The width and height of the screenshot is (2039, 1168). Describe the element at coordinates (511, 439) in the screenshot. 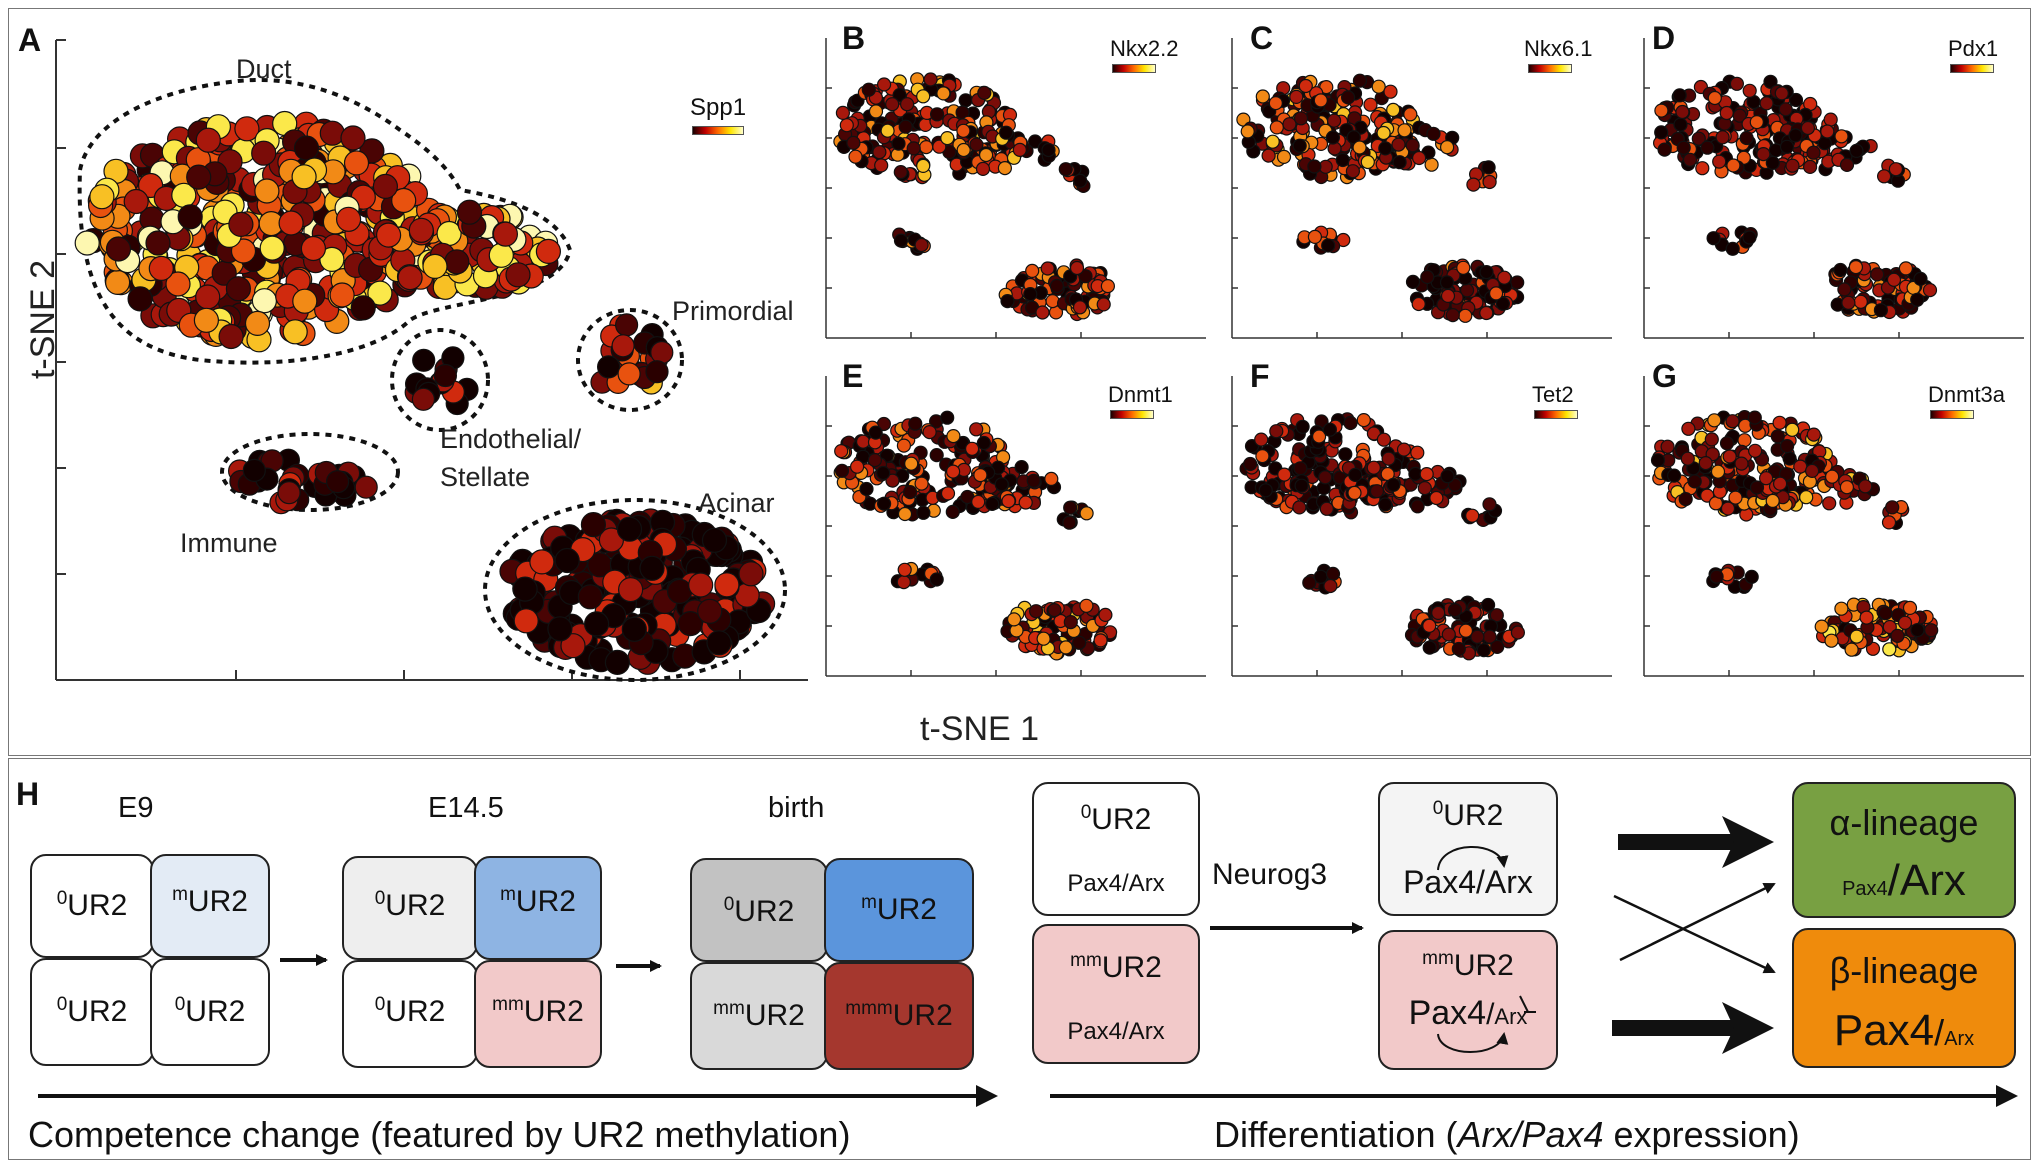

I see `cluster-label-endothelial: Endothelial/` at that location.